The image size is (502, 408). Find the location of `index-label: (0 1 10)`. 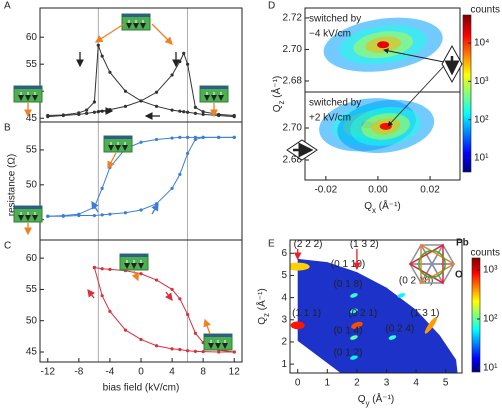

index-label: (0 1 10) is located at coordinates (348, 264).